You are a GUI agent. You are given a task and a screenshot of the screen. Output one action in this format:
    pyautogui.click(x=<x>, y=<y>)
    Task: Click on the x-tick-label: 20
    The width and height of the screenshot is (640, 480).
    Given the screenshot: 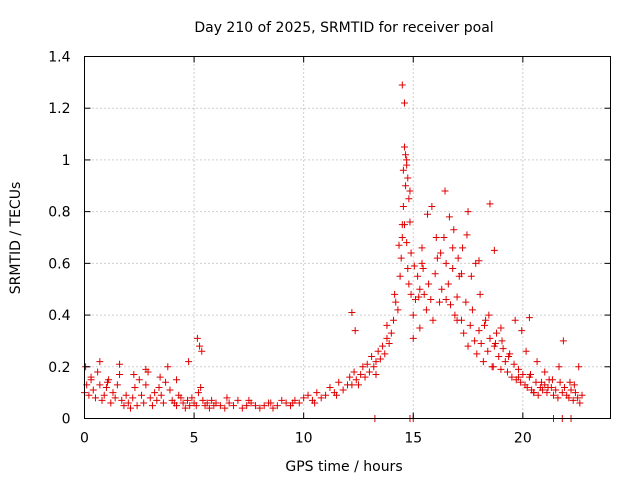 What is the action you would take?
    pyautogui.click(x=523, y=439)
    